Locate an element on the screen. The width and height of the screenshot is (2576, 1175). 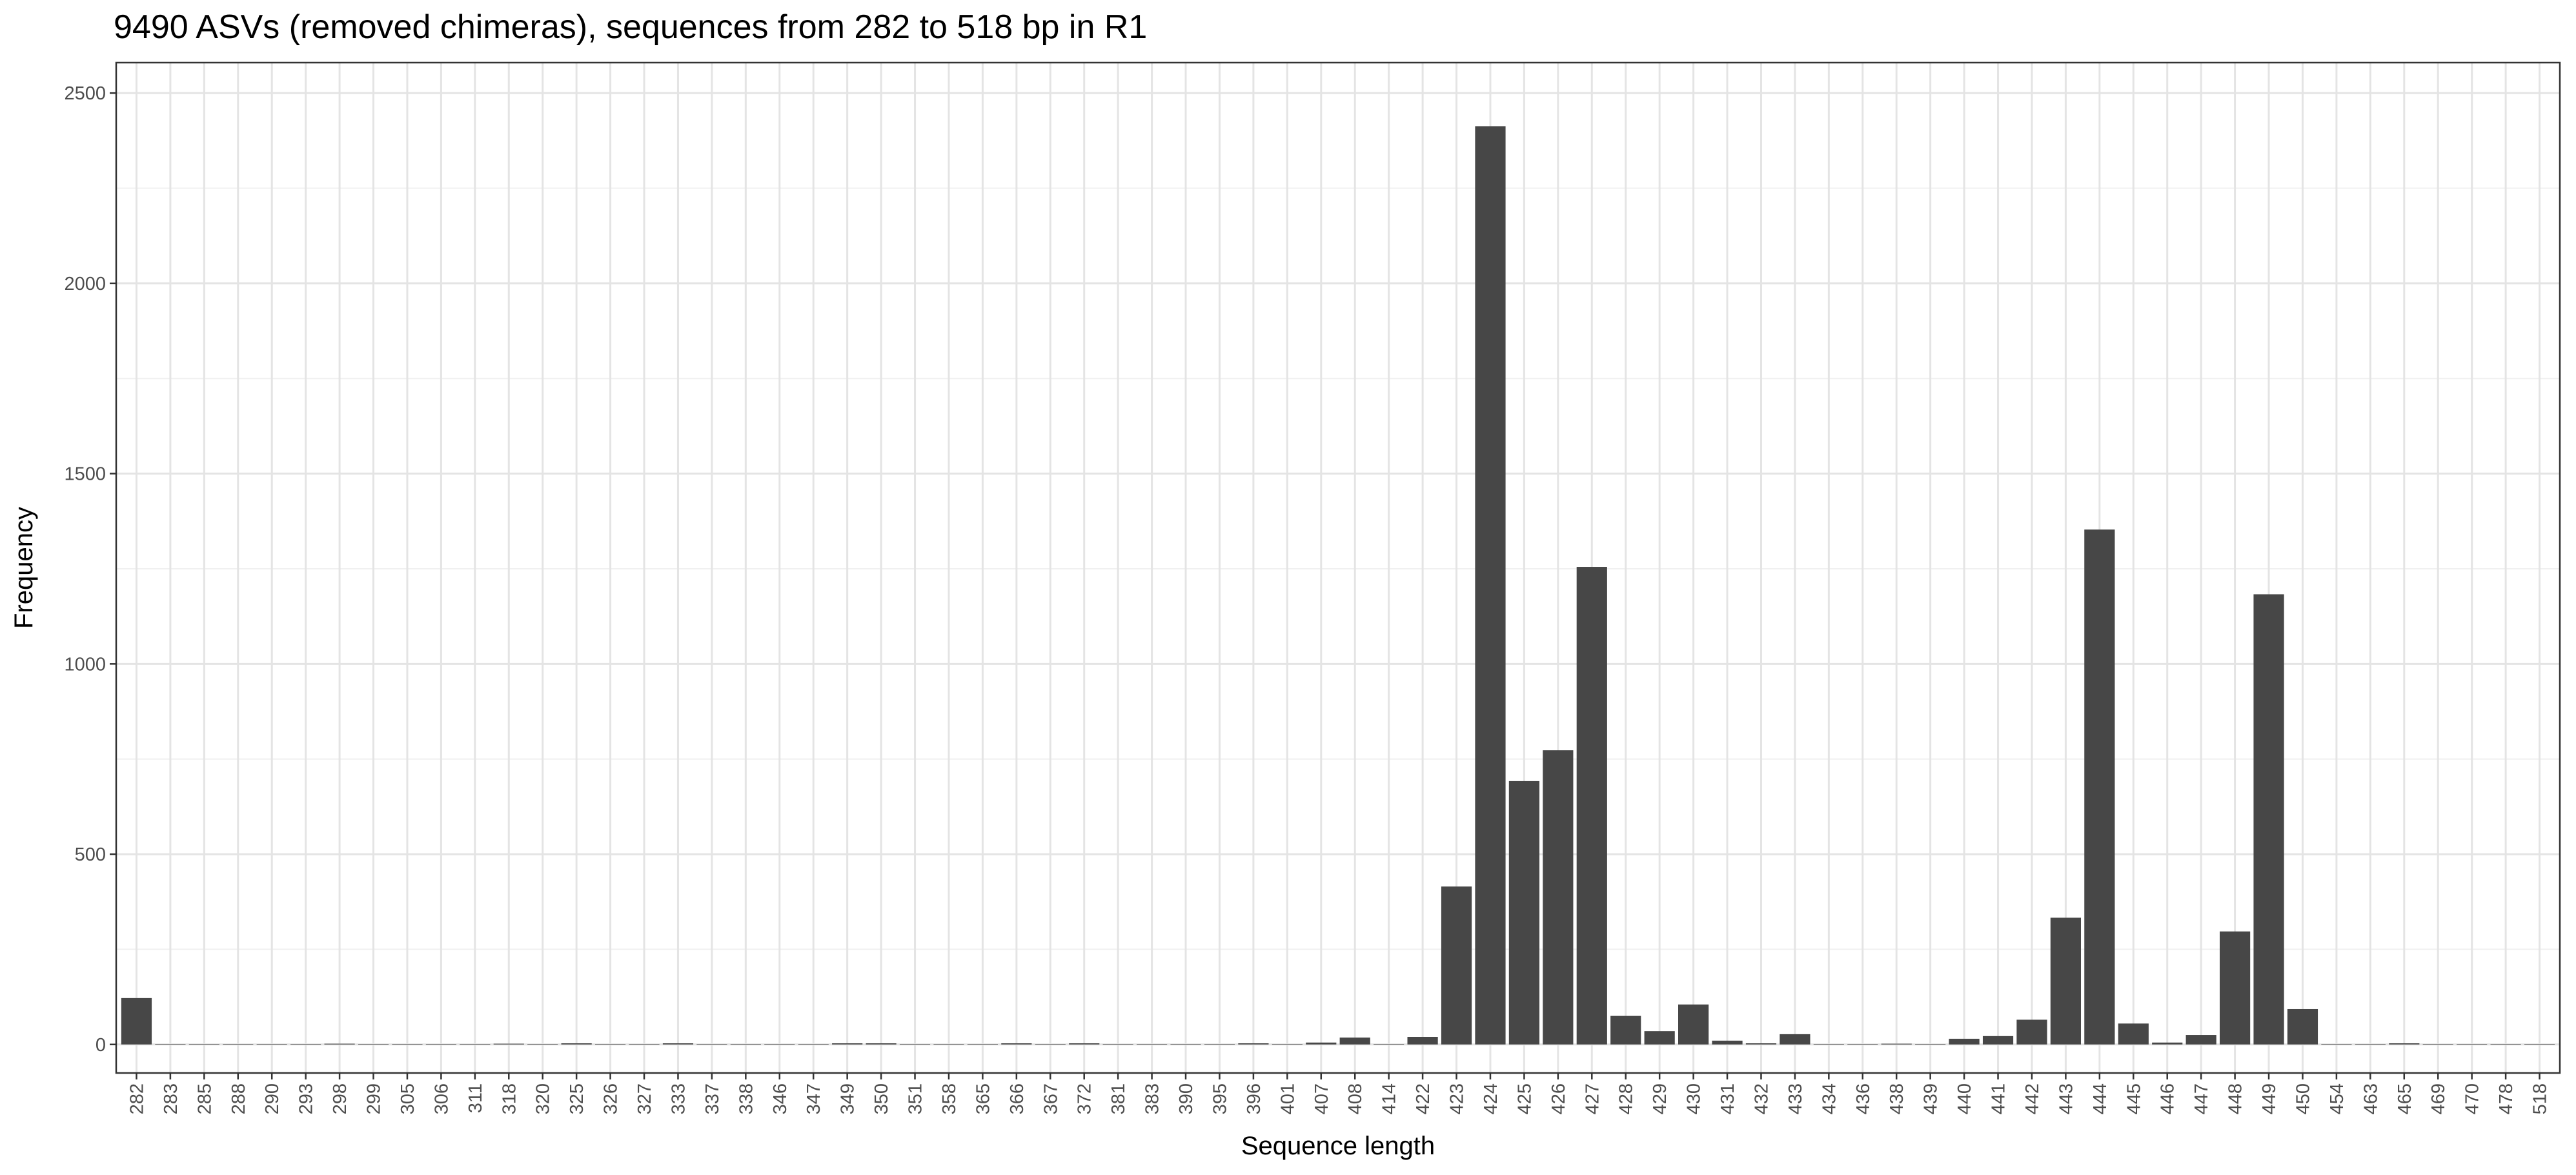
x-tick-label: 434 is located at coordinates (1829, 1098).